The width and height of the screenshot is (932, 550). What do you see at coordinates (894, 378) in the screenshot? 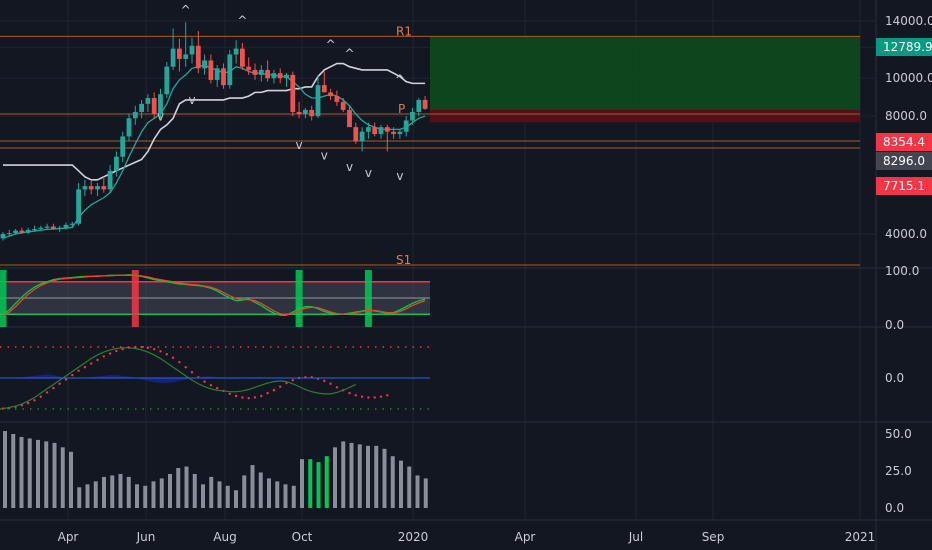
I see `momentum-axis-tick: 0.0` at bounding box center [894, 378].